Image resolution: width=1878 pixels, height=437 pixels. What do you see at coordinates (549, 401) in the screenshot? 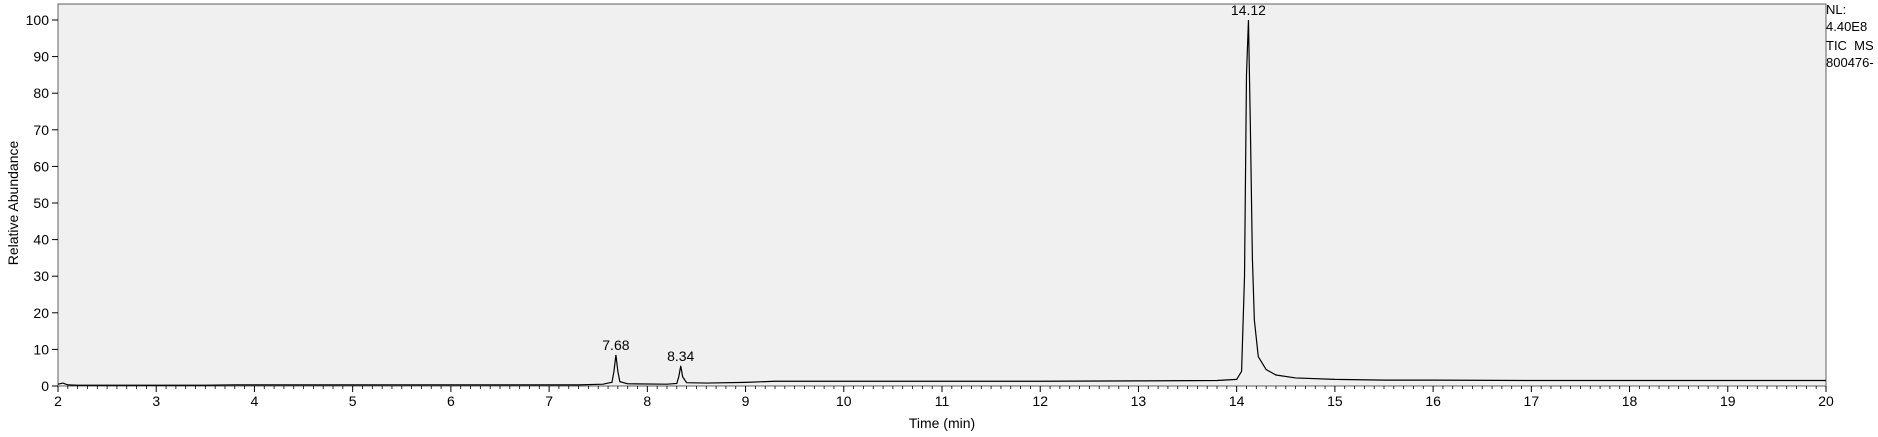
I see `x-tick-label: 7` at bounding box center [549, 401].